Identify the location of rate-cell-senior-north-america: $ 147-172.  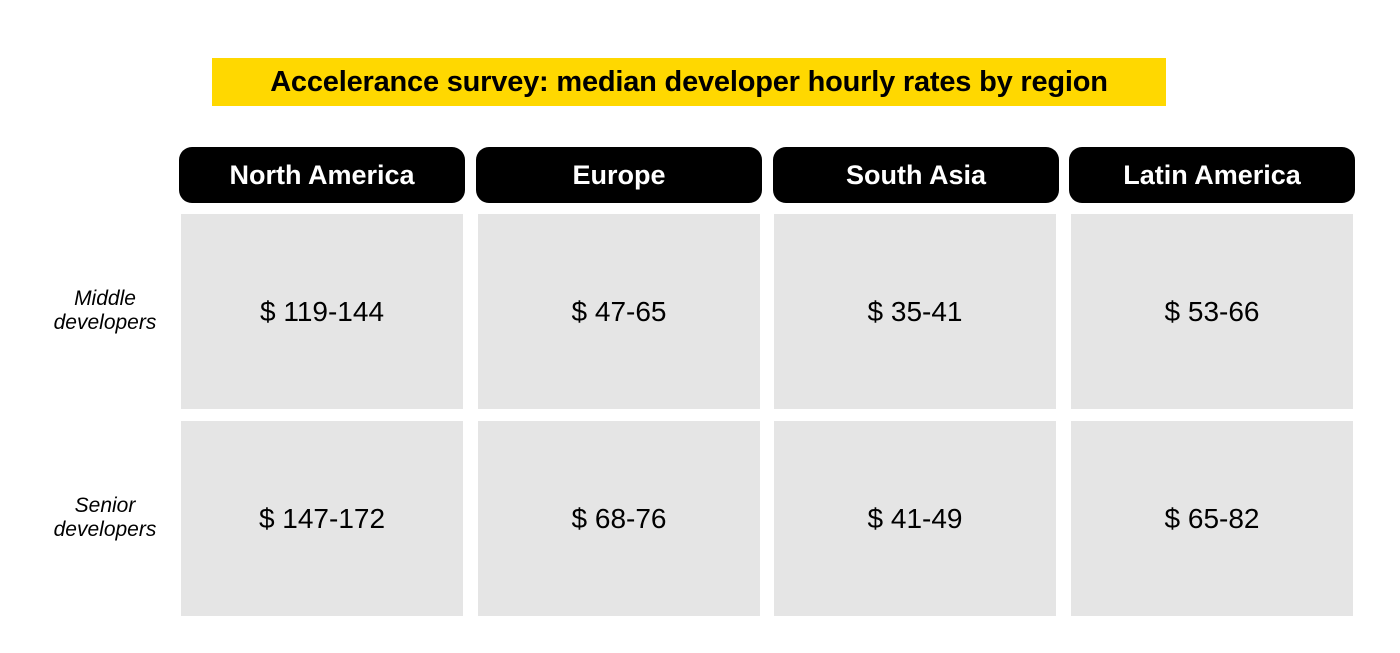
(322, 518).